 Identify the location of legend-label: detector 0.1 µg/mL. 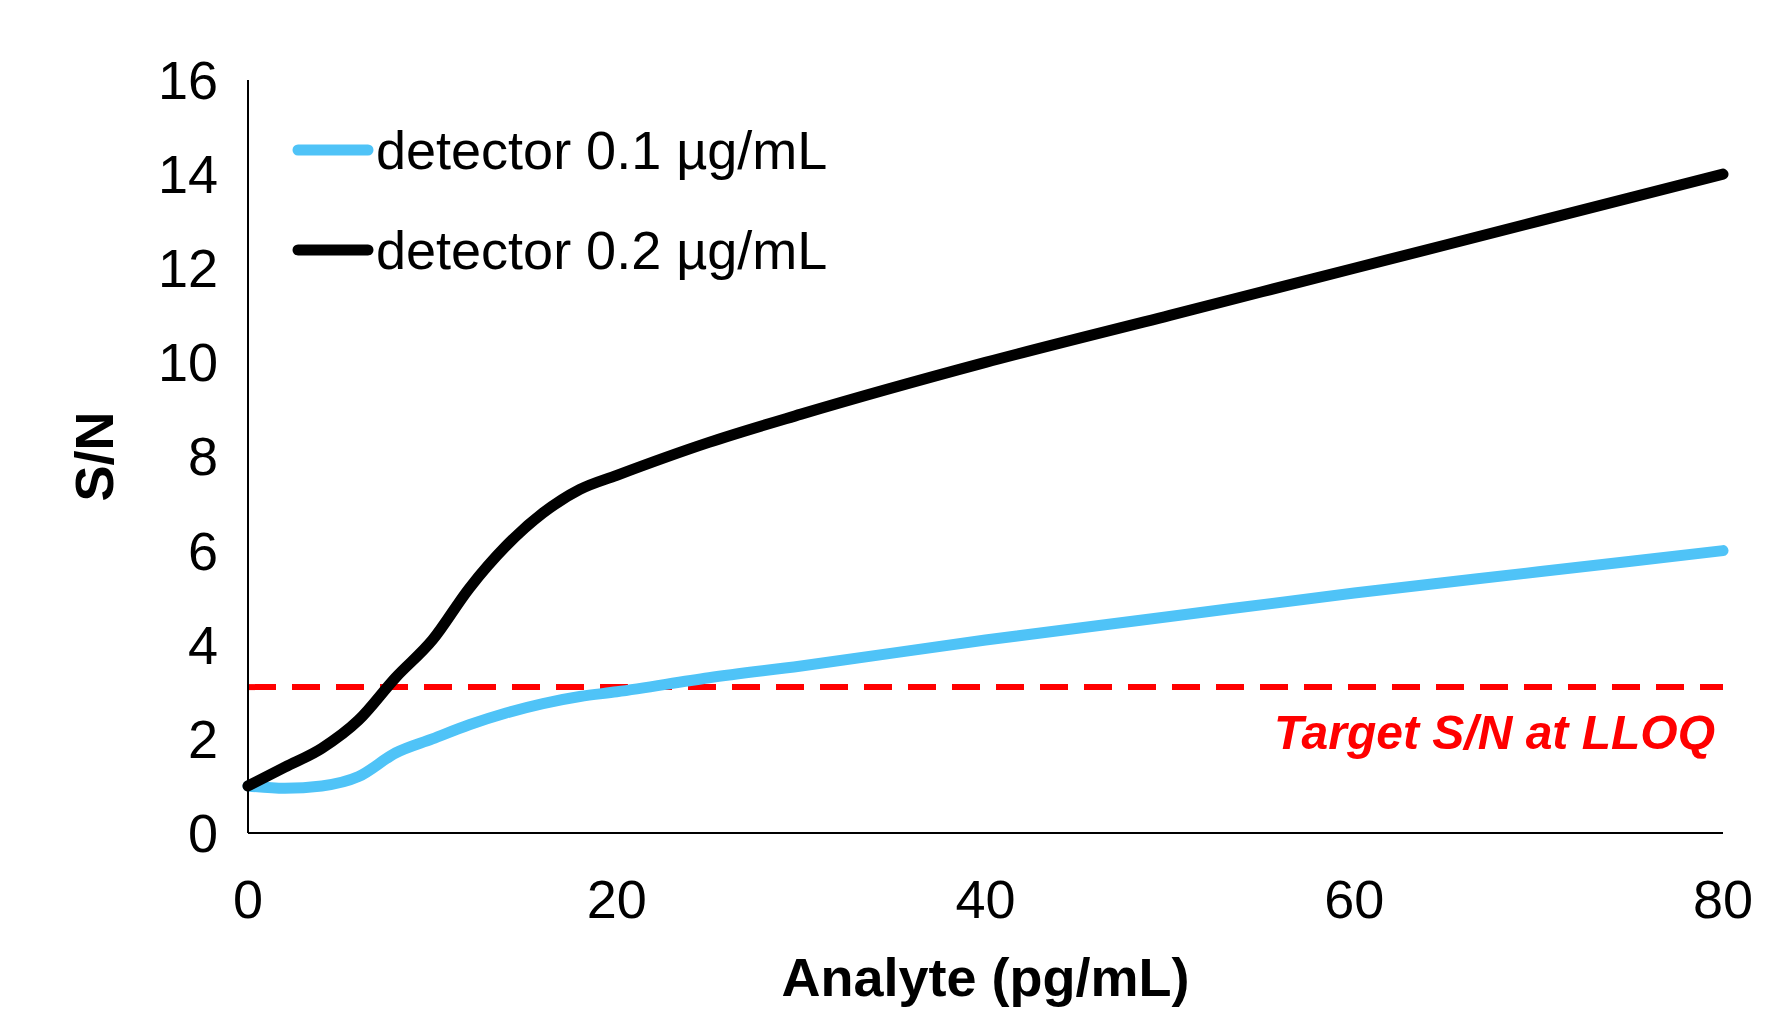
(602, 149).